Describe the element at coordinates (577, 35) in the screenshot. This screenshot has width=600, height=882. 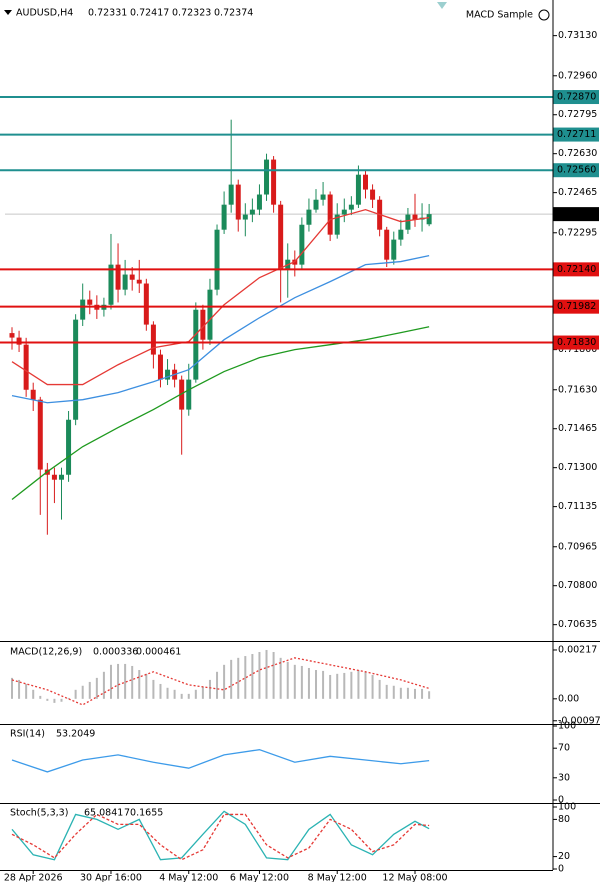
I see `y-tick-label: 0.73130` at that location.